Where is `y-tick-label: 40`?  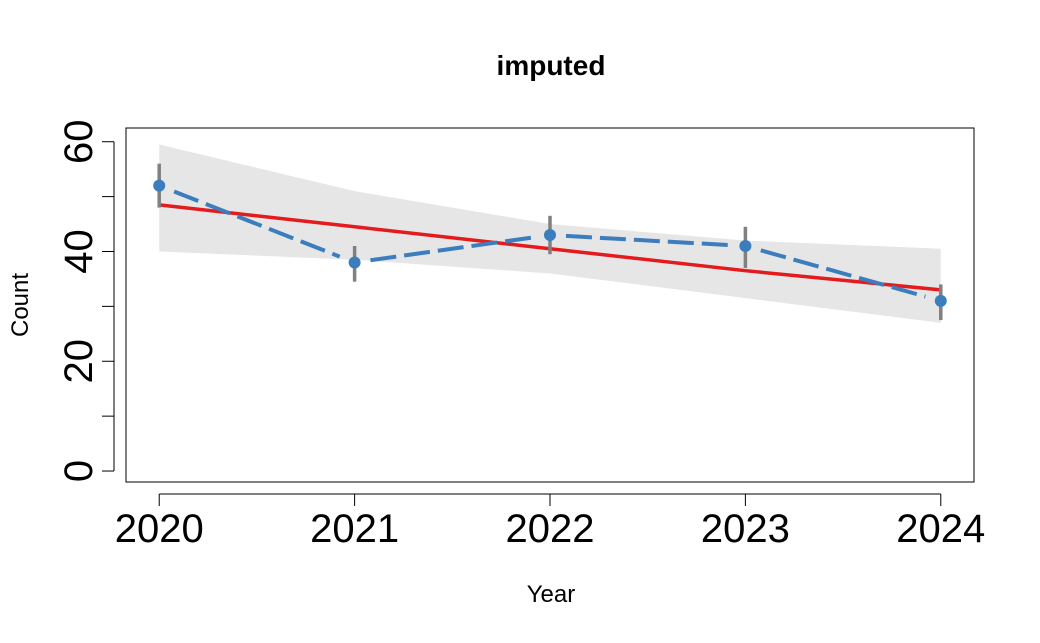
y-tick-label: 40 is located at coordinates (79, 251).